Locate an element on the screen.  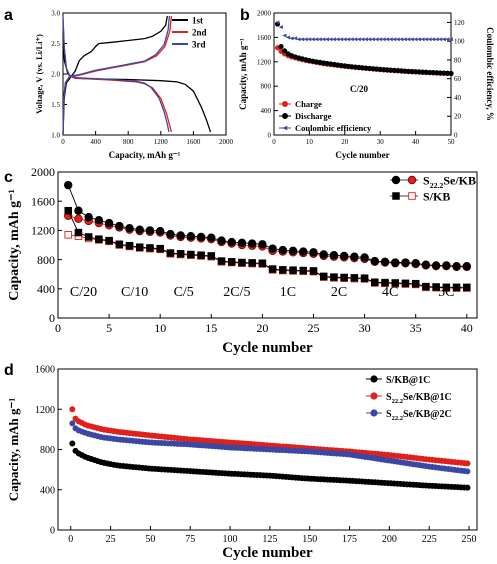
panel-a-xtick-label: 0 is located at coordinates (63, 142).